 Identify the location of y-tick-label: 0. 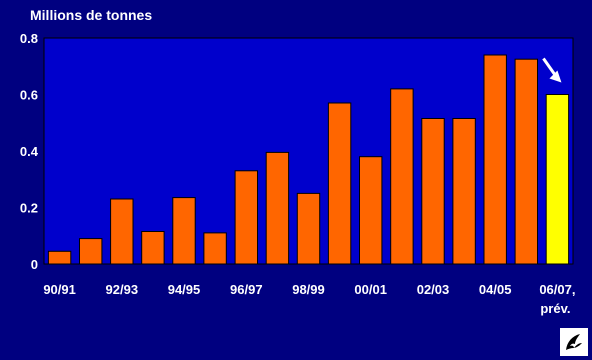
(34, 264).